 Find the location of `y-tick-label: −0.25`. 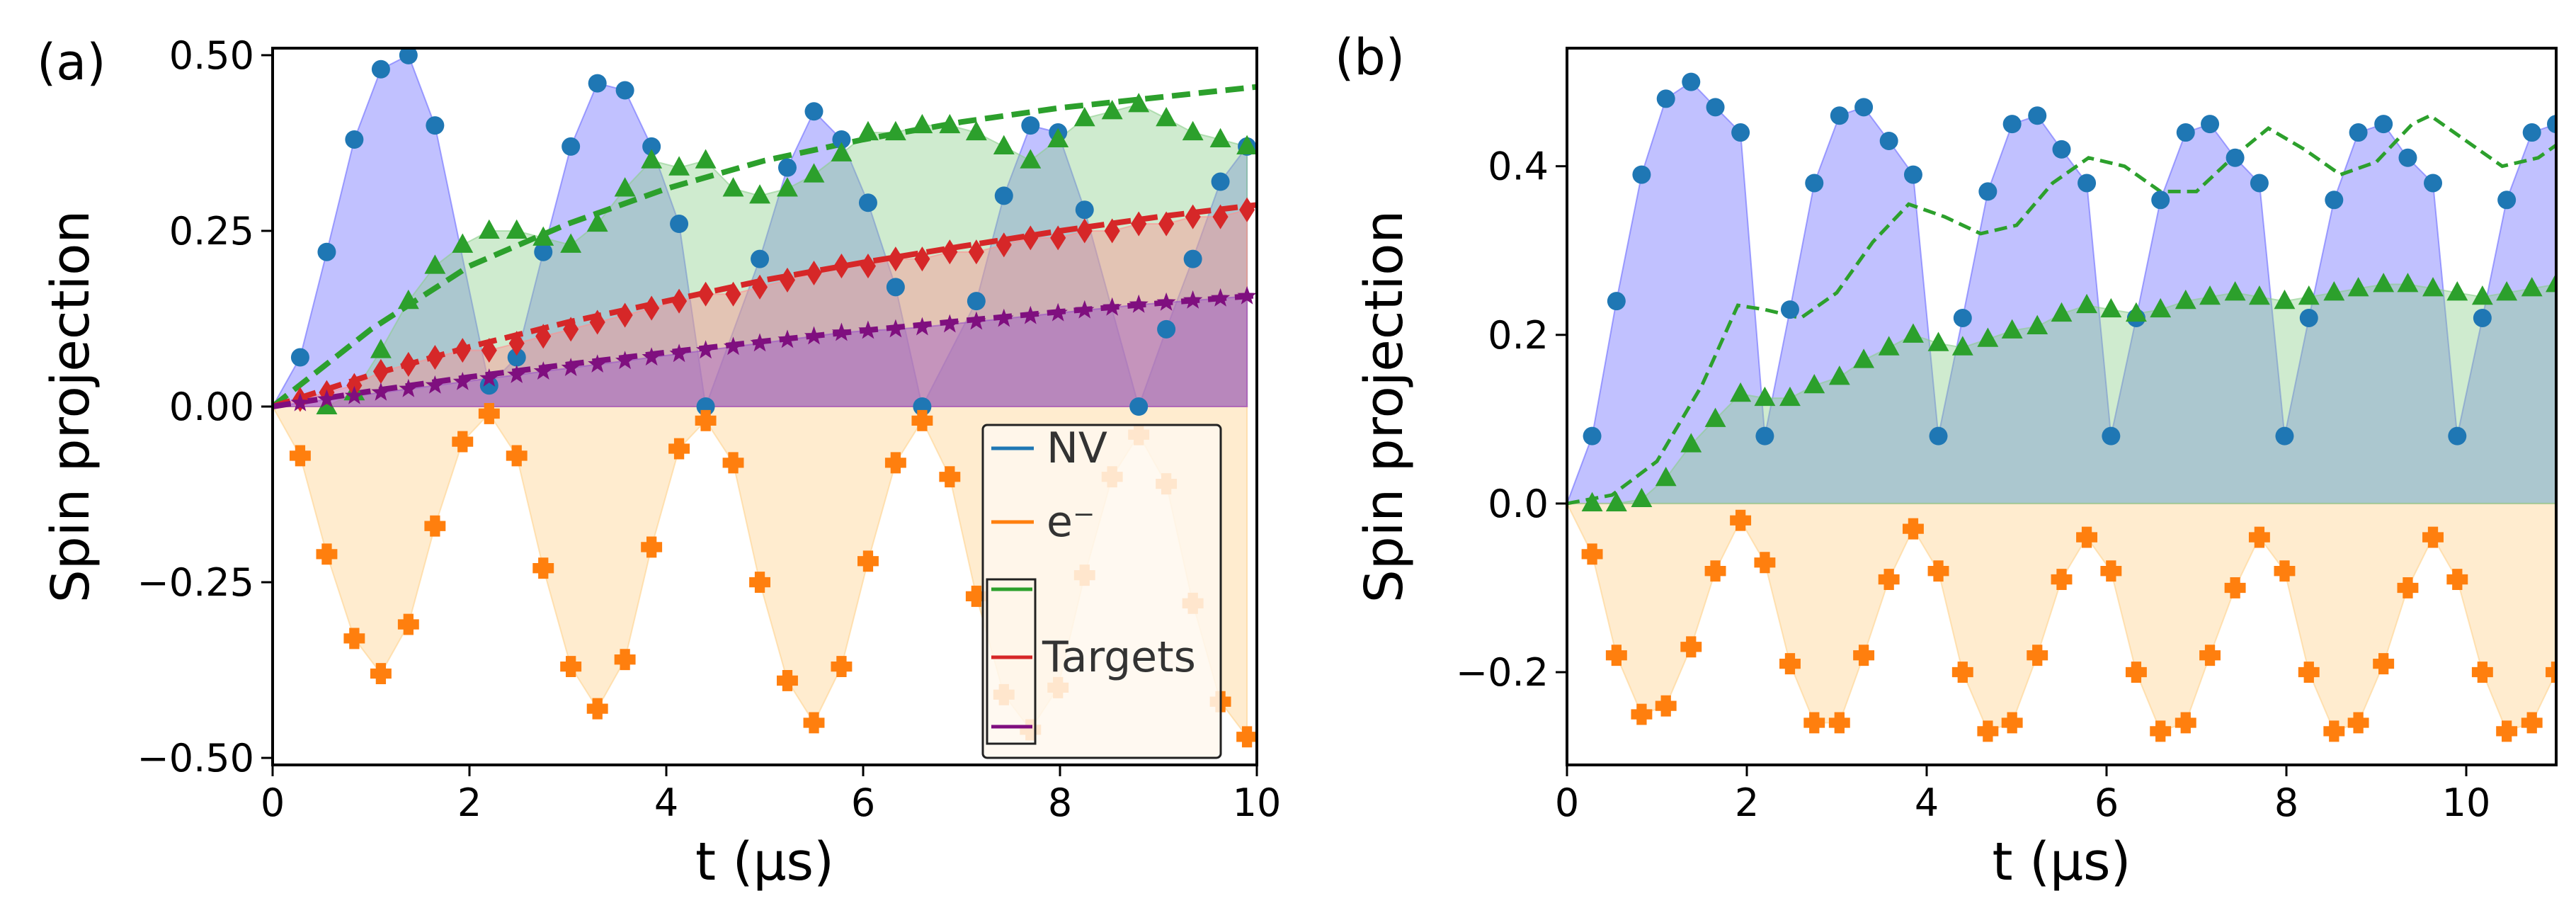

y-tick-label: −0.25 is located at coordinates (195, 582).